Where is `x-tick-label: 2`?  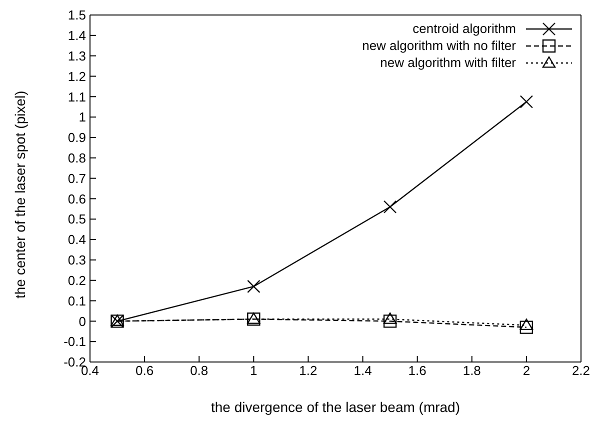 x-tick-label: 2 is located at coordinates (526, 370).